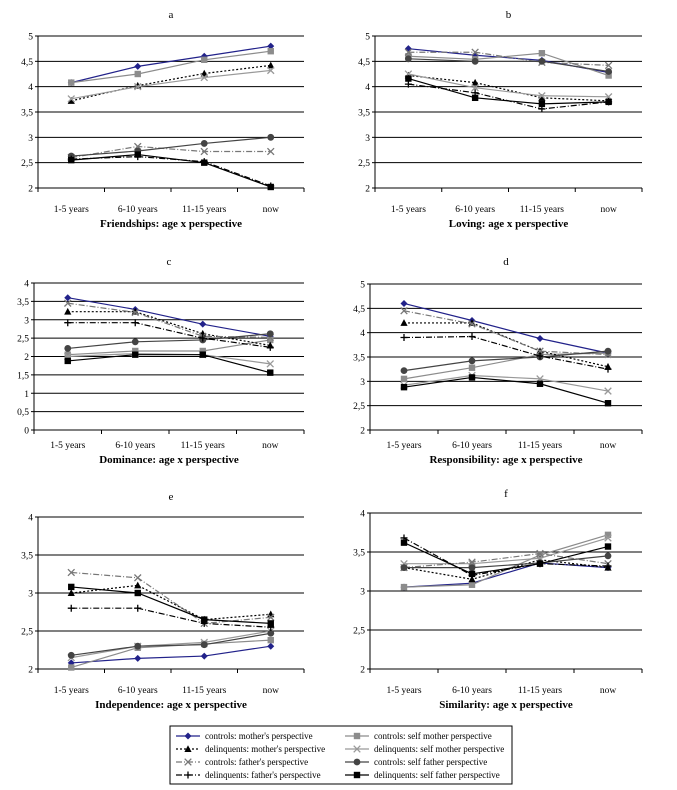 This screenshot has width=677, height=790. I want to click on y-tick-label: 0, so click(26, 432).